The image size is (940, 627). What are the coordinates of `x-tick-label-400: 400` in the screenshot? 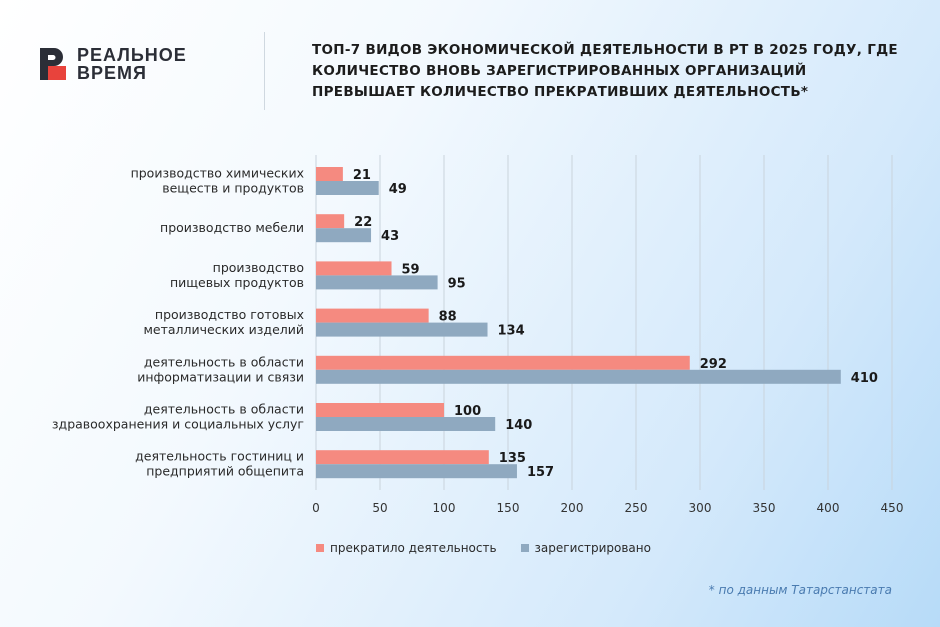 It's located at (828, 508).